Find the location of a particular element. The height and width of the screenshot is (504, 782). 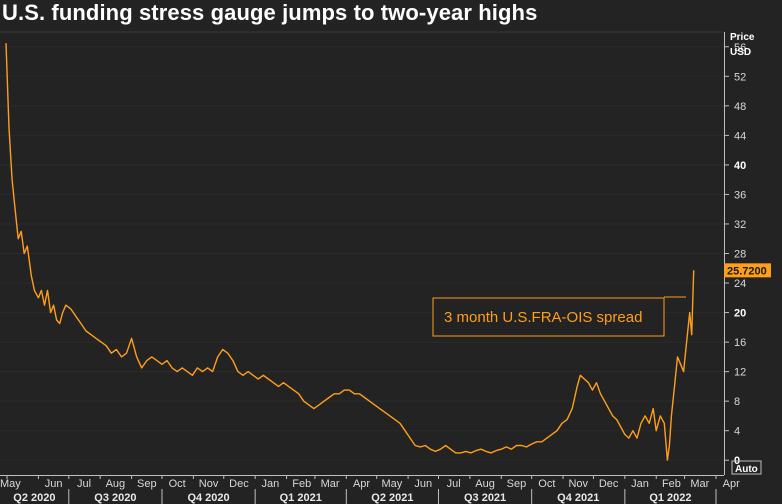

last-value-text: 25.7200 is located at coordinates (747, 271).